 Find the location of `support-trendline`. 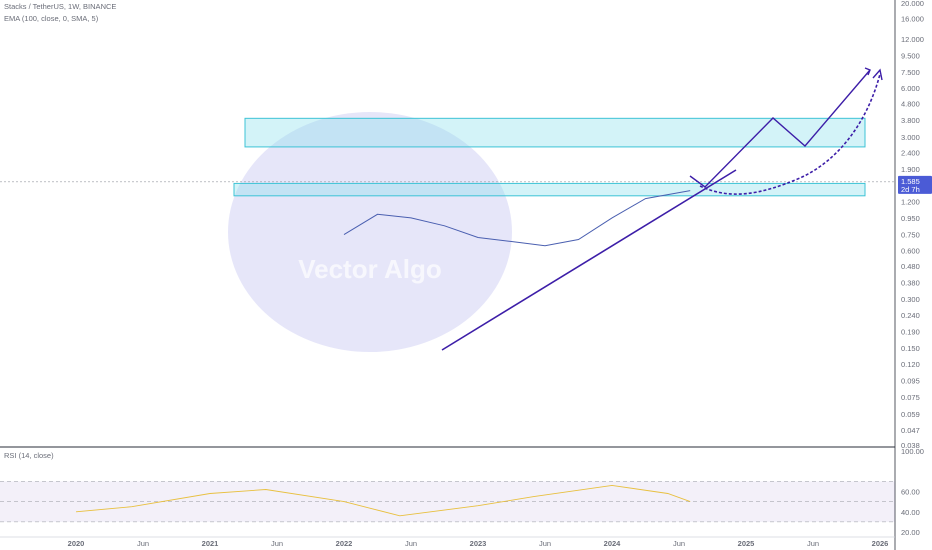

support-trendline is located at coordinates (589, 260).